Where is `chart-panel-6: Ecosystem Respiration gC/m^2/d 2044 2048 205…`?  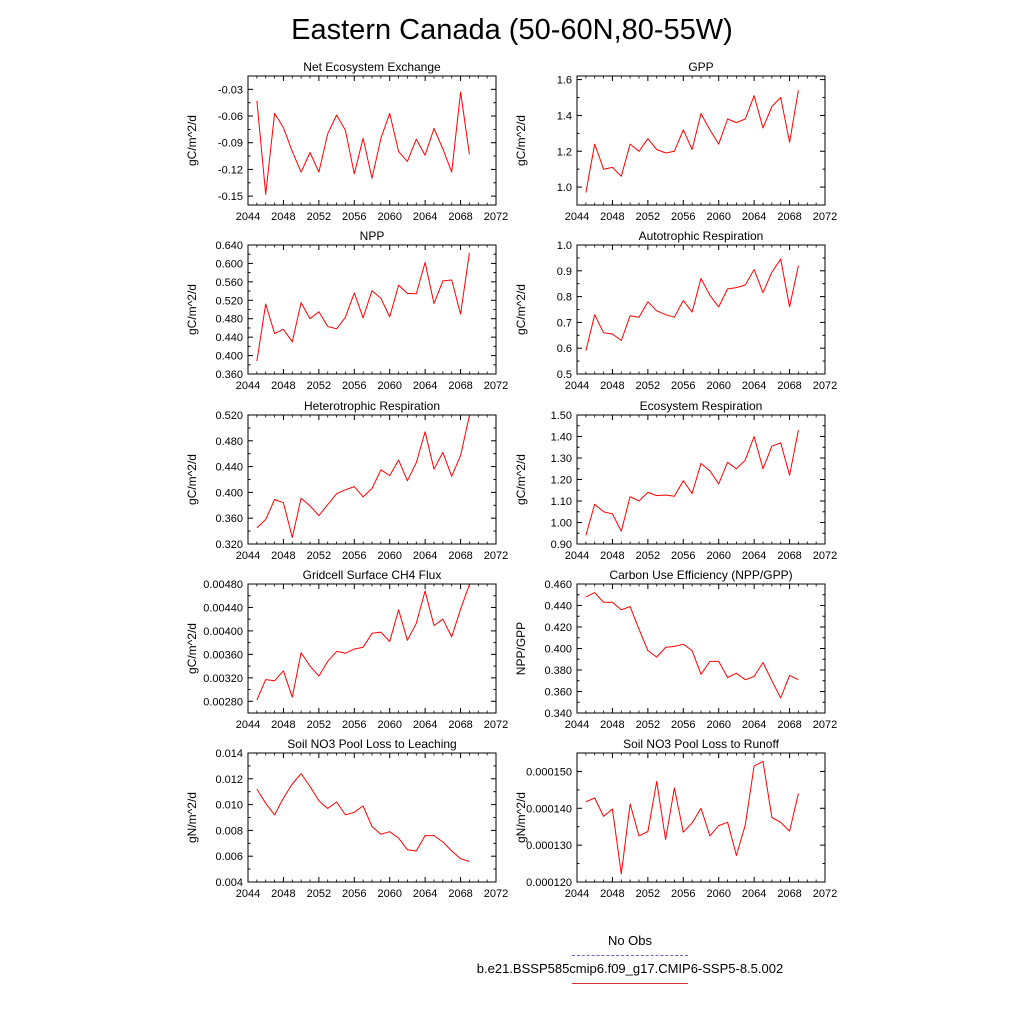 chart-panel-6: Ecosystem Respiration gC/m^2/d 2044 2048 205… is located at coordinates (675, 480).